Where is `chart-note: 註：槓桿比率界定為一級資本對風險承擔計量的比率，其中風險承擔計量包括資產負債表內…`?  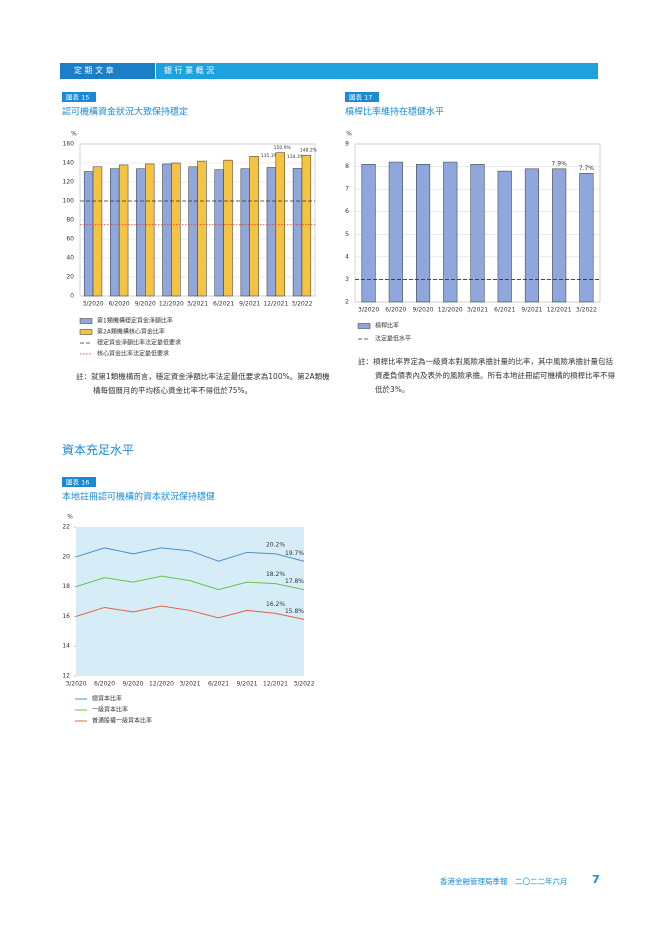
chart-note: 註：槓桿比率界定為一級資本對風險承擔計量的比率，其中風險承擔計量包括資產負債表內… is located at coordinates (486, 375).